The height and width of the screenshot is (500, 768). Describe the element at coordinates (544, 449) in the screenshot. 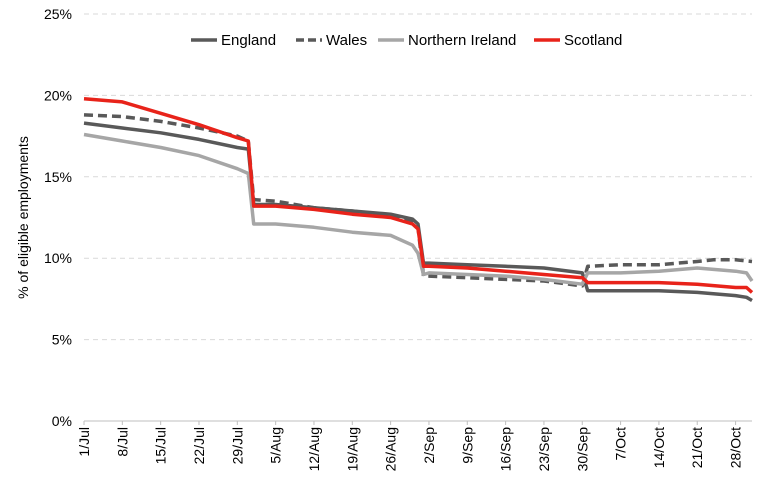

I see `x-tick-label: 23/Sep` at that location.